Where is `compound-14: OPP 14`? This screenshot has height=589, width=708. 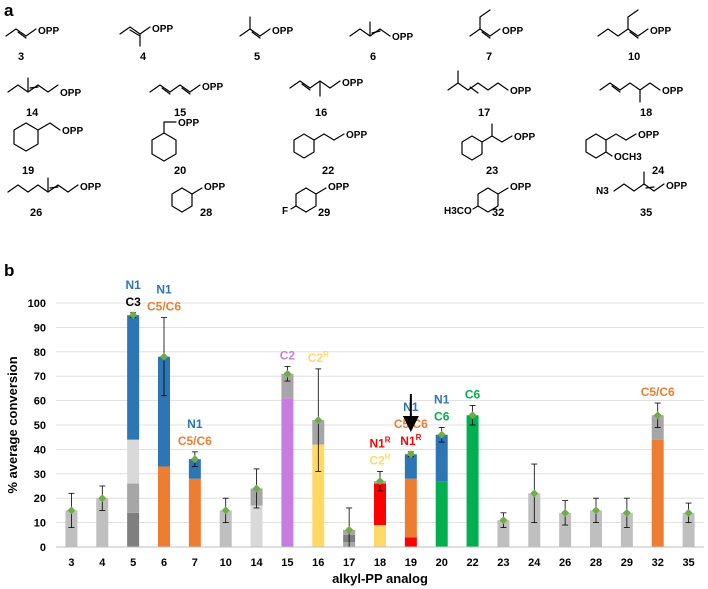 compound-14: OPP 14 is located at coordinates (44, 98).